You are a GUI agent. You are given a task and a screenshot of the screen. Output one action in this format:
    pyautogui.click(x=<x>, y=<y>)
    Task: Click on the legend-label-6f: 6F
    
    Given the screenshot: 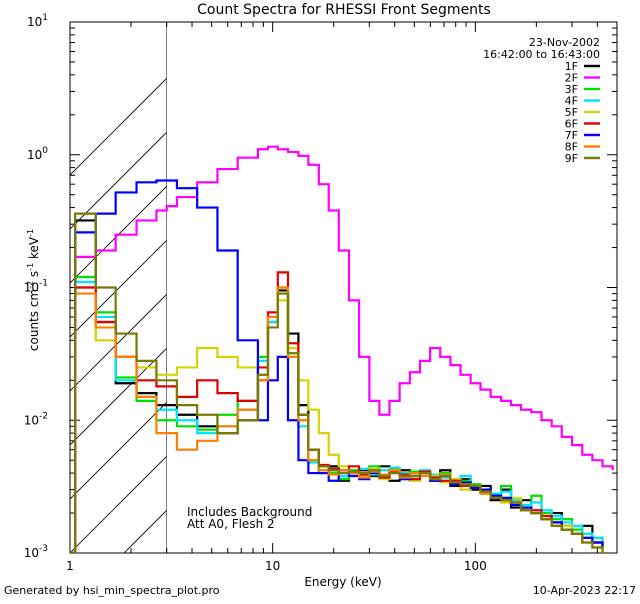 What is the action you would take?
    pyautogui.click(x=571, y=124)
    